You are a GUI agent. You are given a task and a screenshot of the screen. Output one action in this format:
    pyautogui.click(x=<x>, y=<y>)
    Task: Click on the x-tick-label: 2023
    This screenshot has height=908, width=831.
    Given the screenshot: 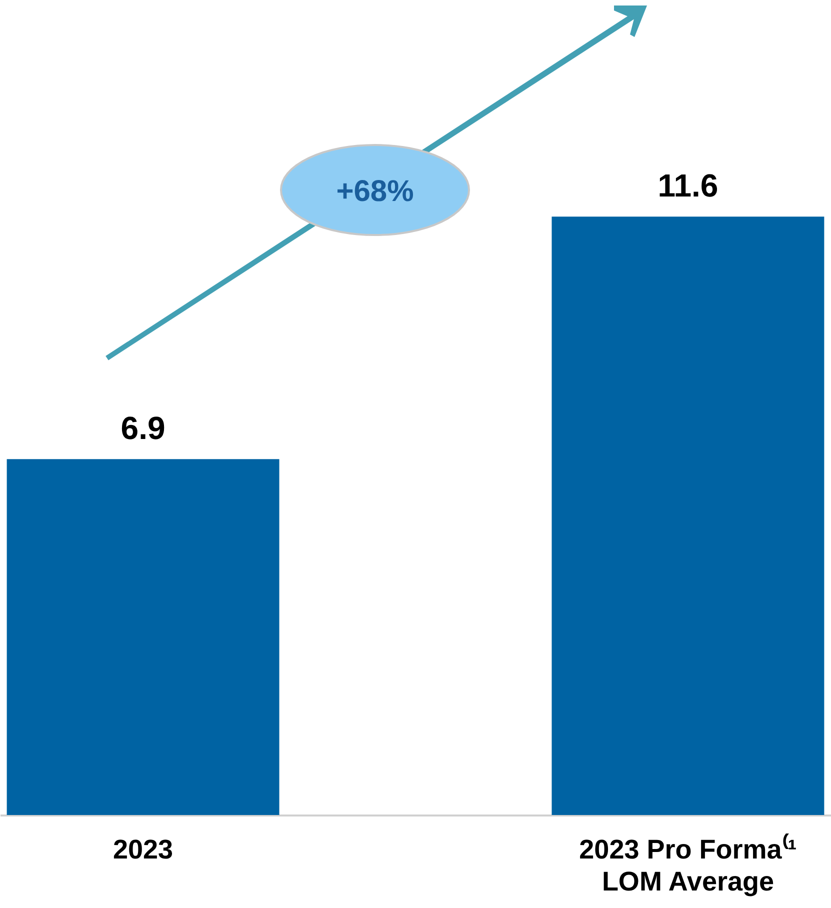 What is the action you would take?
    pyautogui.click(x=143, y=849)
    